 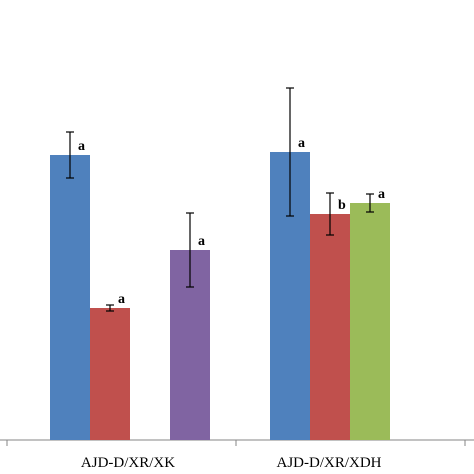 What do you see at coordinates (231, 463) in the screenshot?
I see `labels-layer: AJD-D/XR/XK AJD-D/XR/XDH` at bounding box center [231, 463].